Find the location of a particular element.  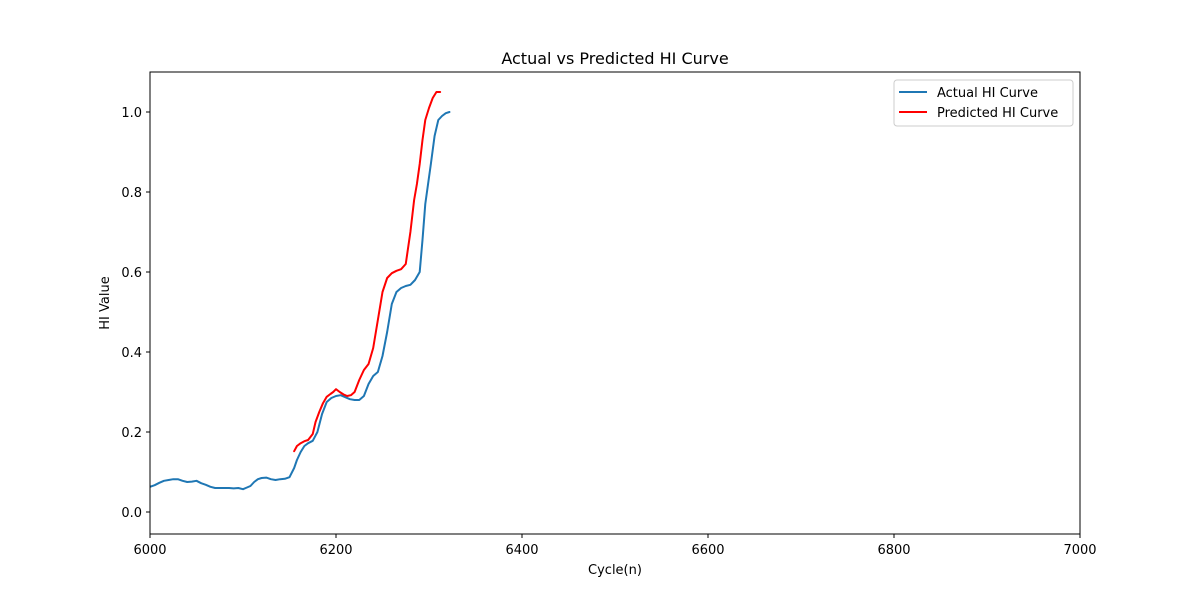

series-line-predicted is located at coordinates (367, 272).